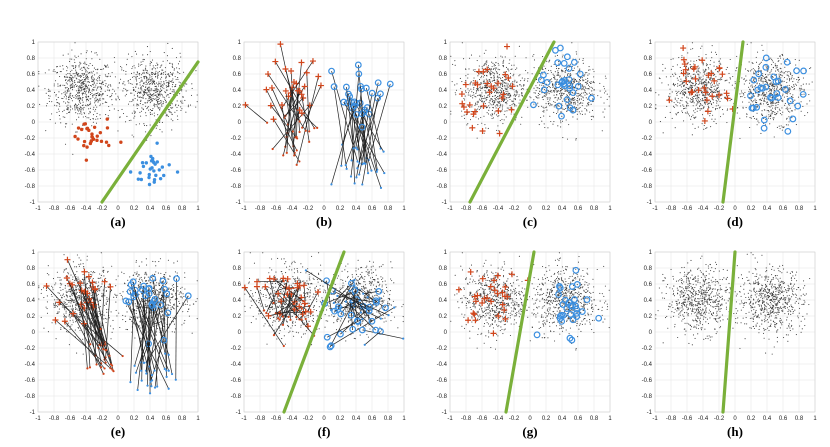 The width and height of the screenshot is (830, 447). What do you see at coordinates (533, 105) in the screenshot?
I see `class-point-circle` at bounding box center [533, 105].